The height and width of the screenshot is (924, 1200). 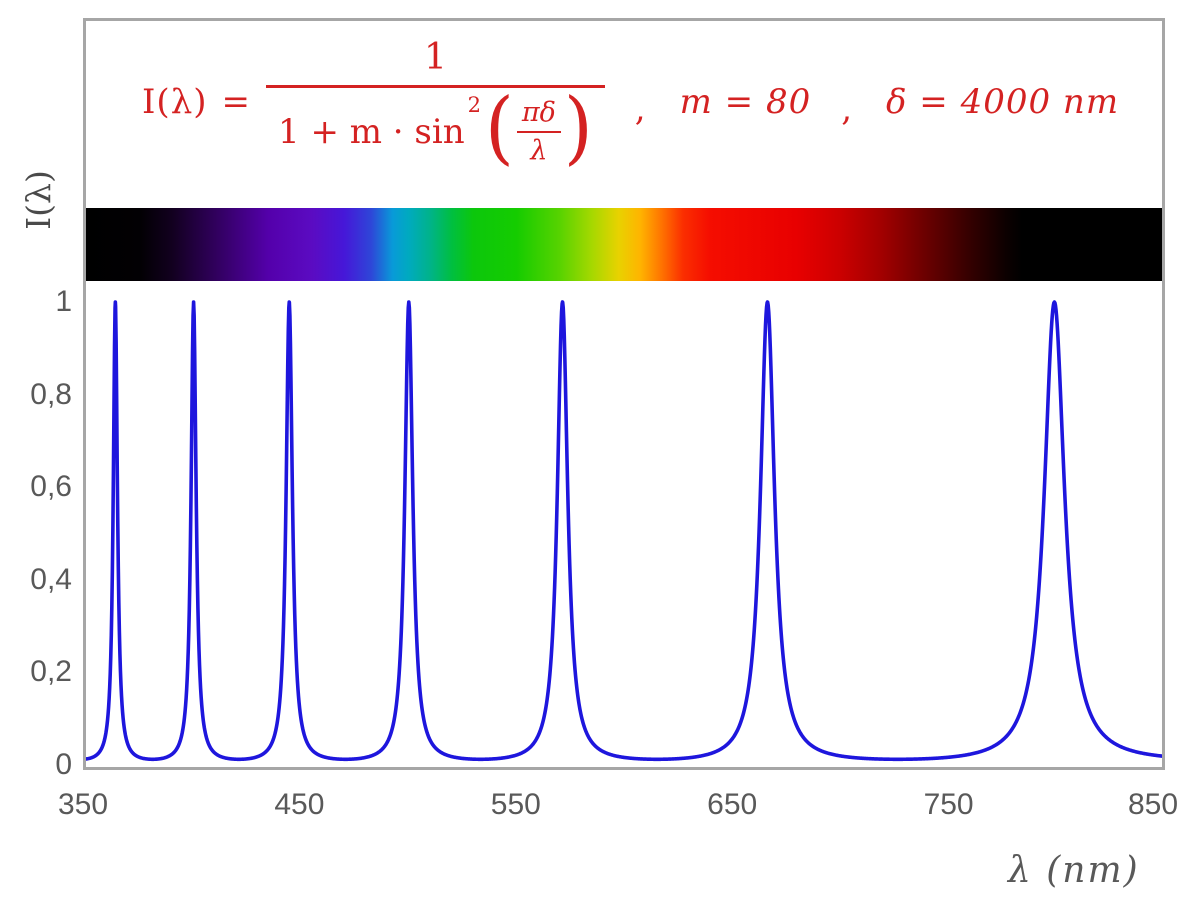 I want to click on formula-denominator-text: 1 + m · sin, so click(x=371, y=131).